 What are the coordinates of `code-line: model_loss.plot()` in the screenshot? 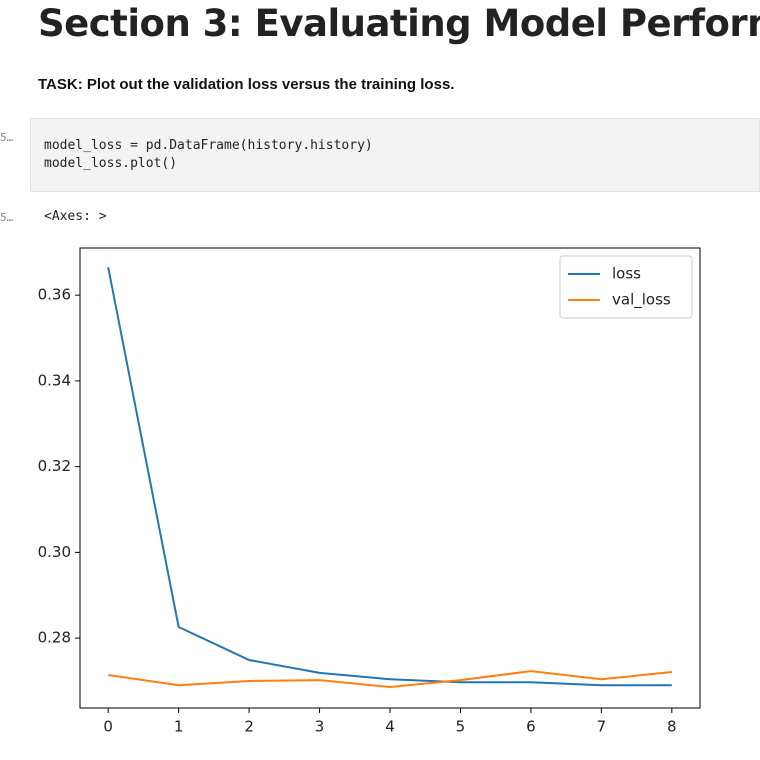 It's located at (111, 163).